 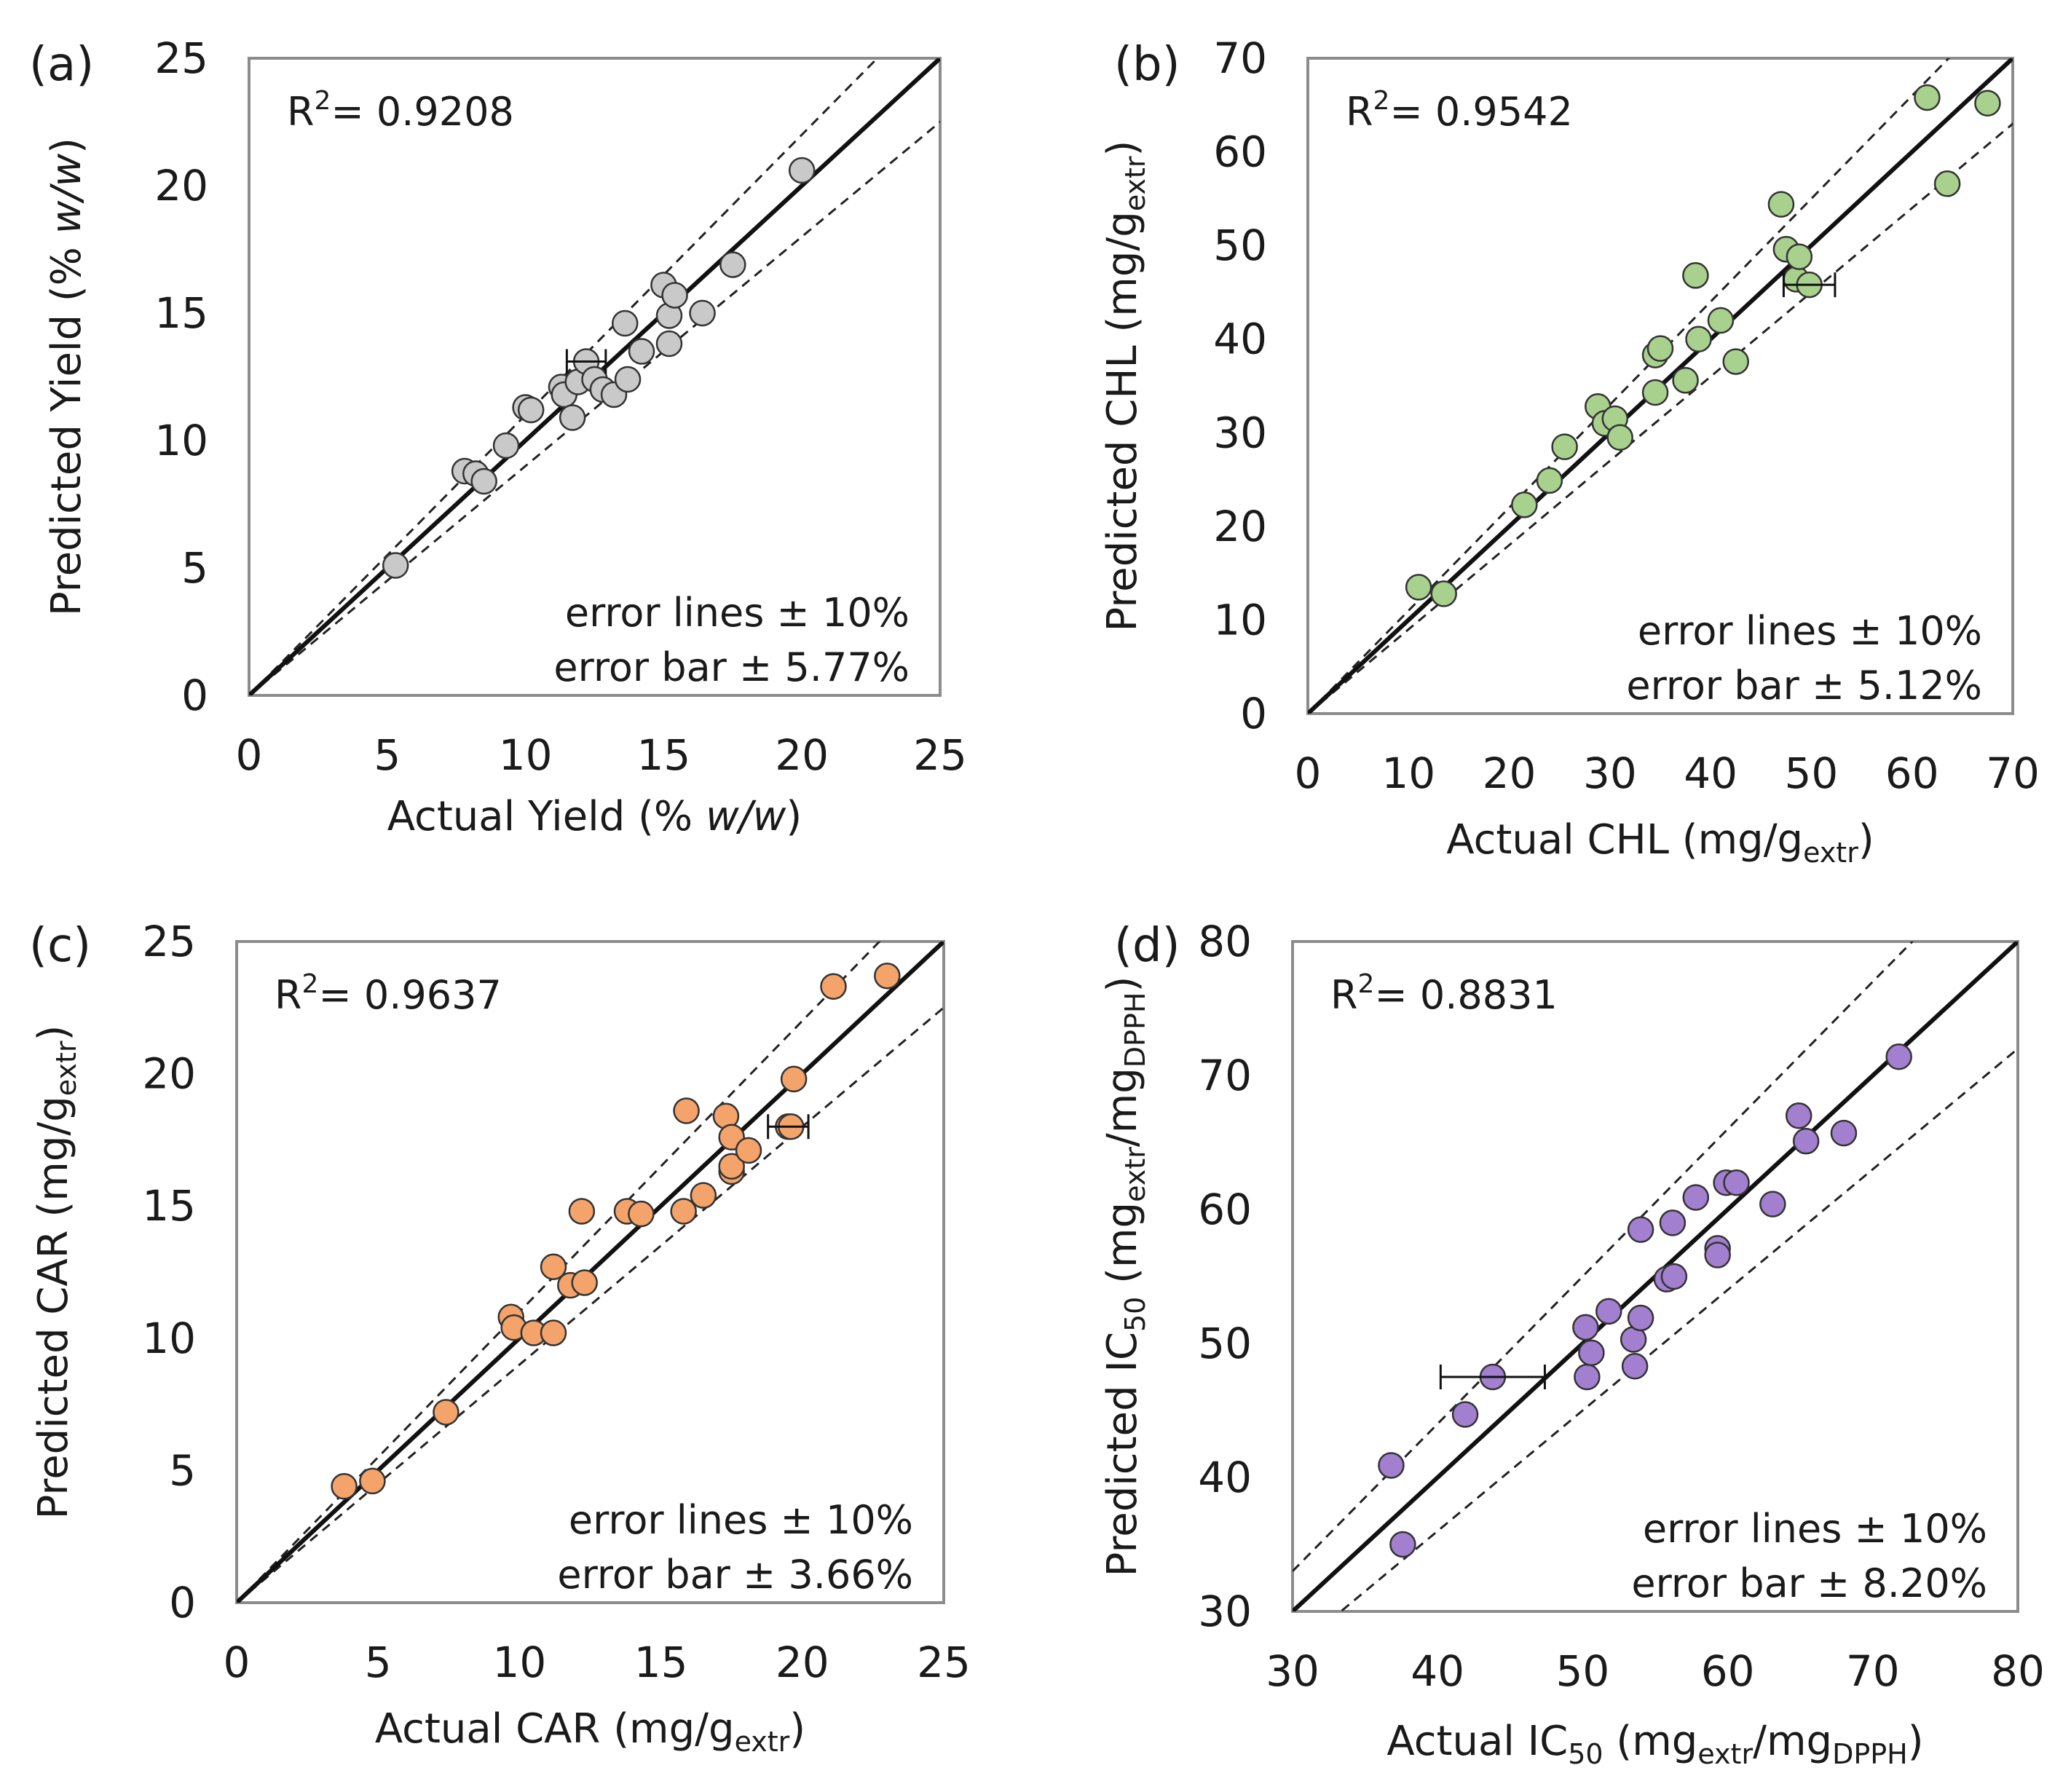 What do you see at coordinates (1240, 619) in the screenshot?
I see `y-tick-label: 10` at bounding box center [1240, 619].